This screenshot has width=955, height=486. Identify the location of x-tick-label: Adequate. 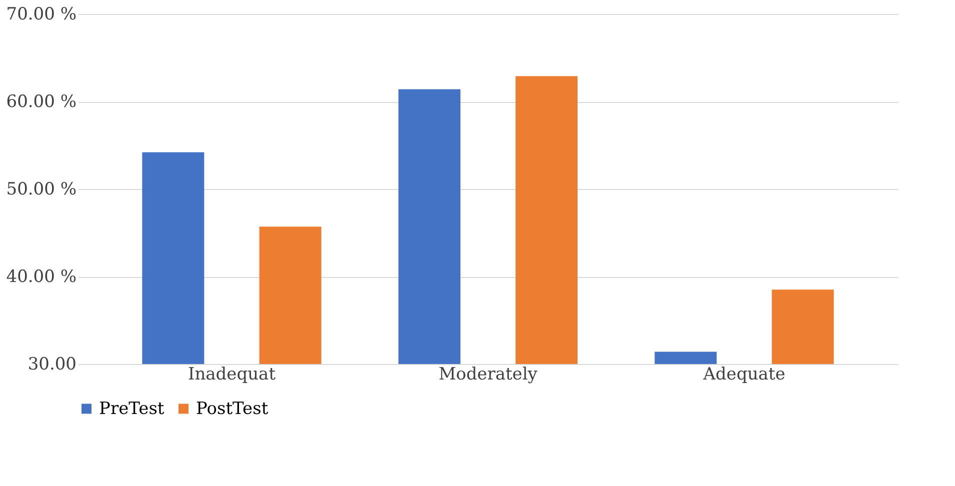
(744, 374).